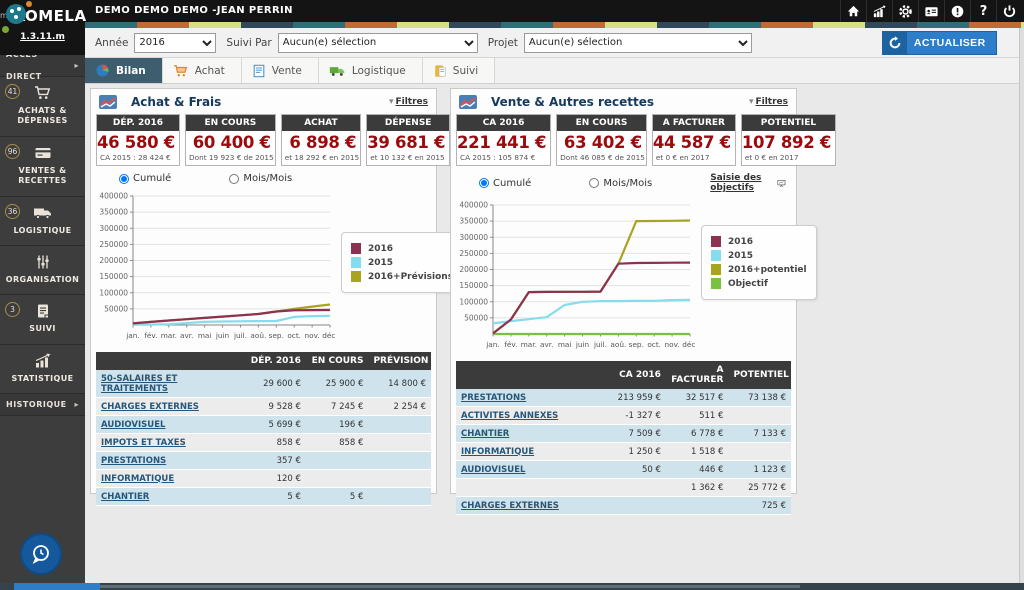 This screenshot has height=590, width=1024. What do you see at coordinates (42, 65) in the screenshot?
I see `sidebar-item-acces-direct: ACCÈS DIRECT▸` at bounding box center [42, 65].